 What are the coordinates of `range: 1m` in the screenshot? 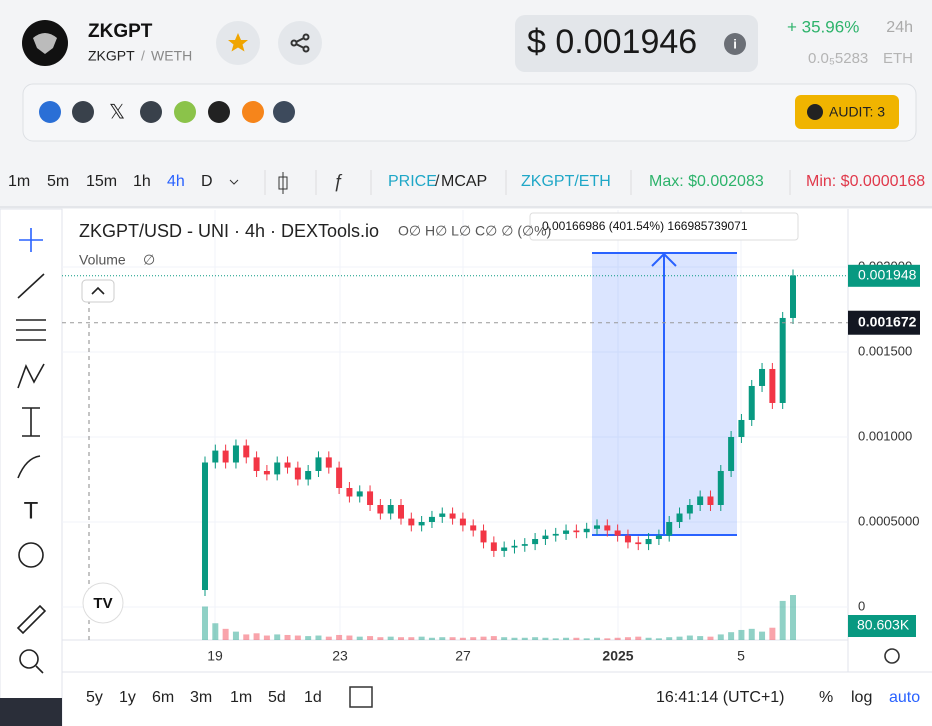 It's located at (241, 697).